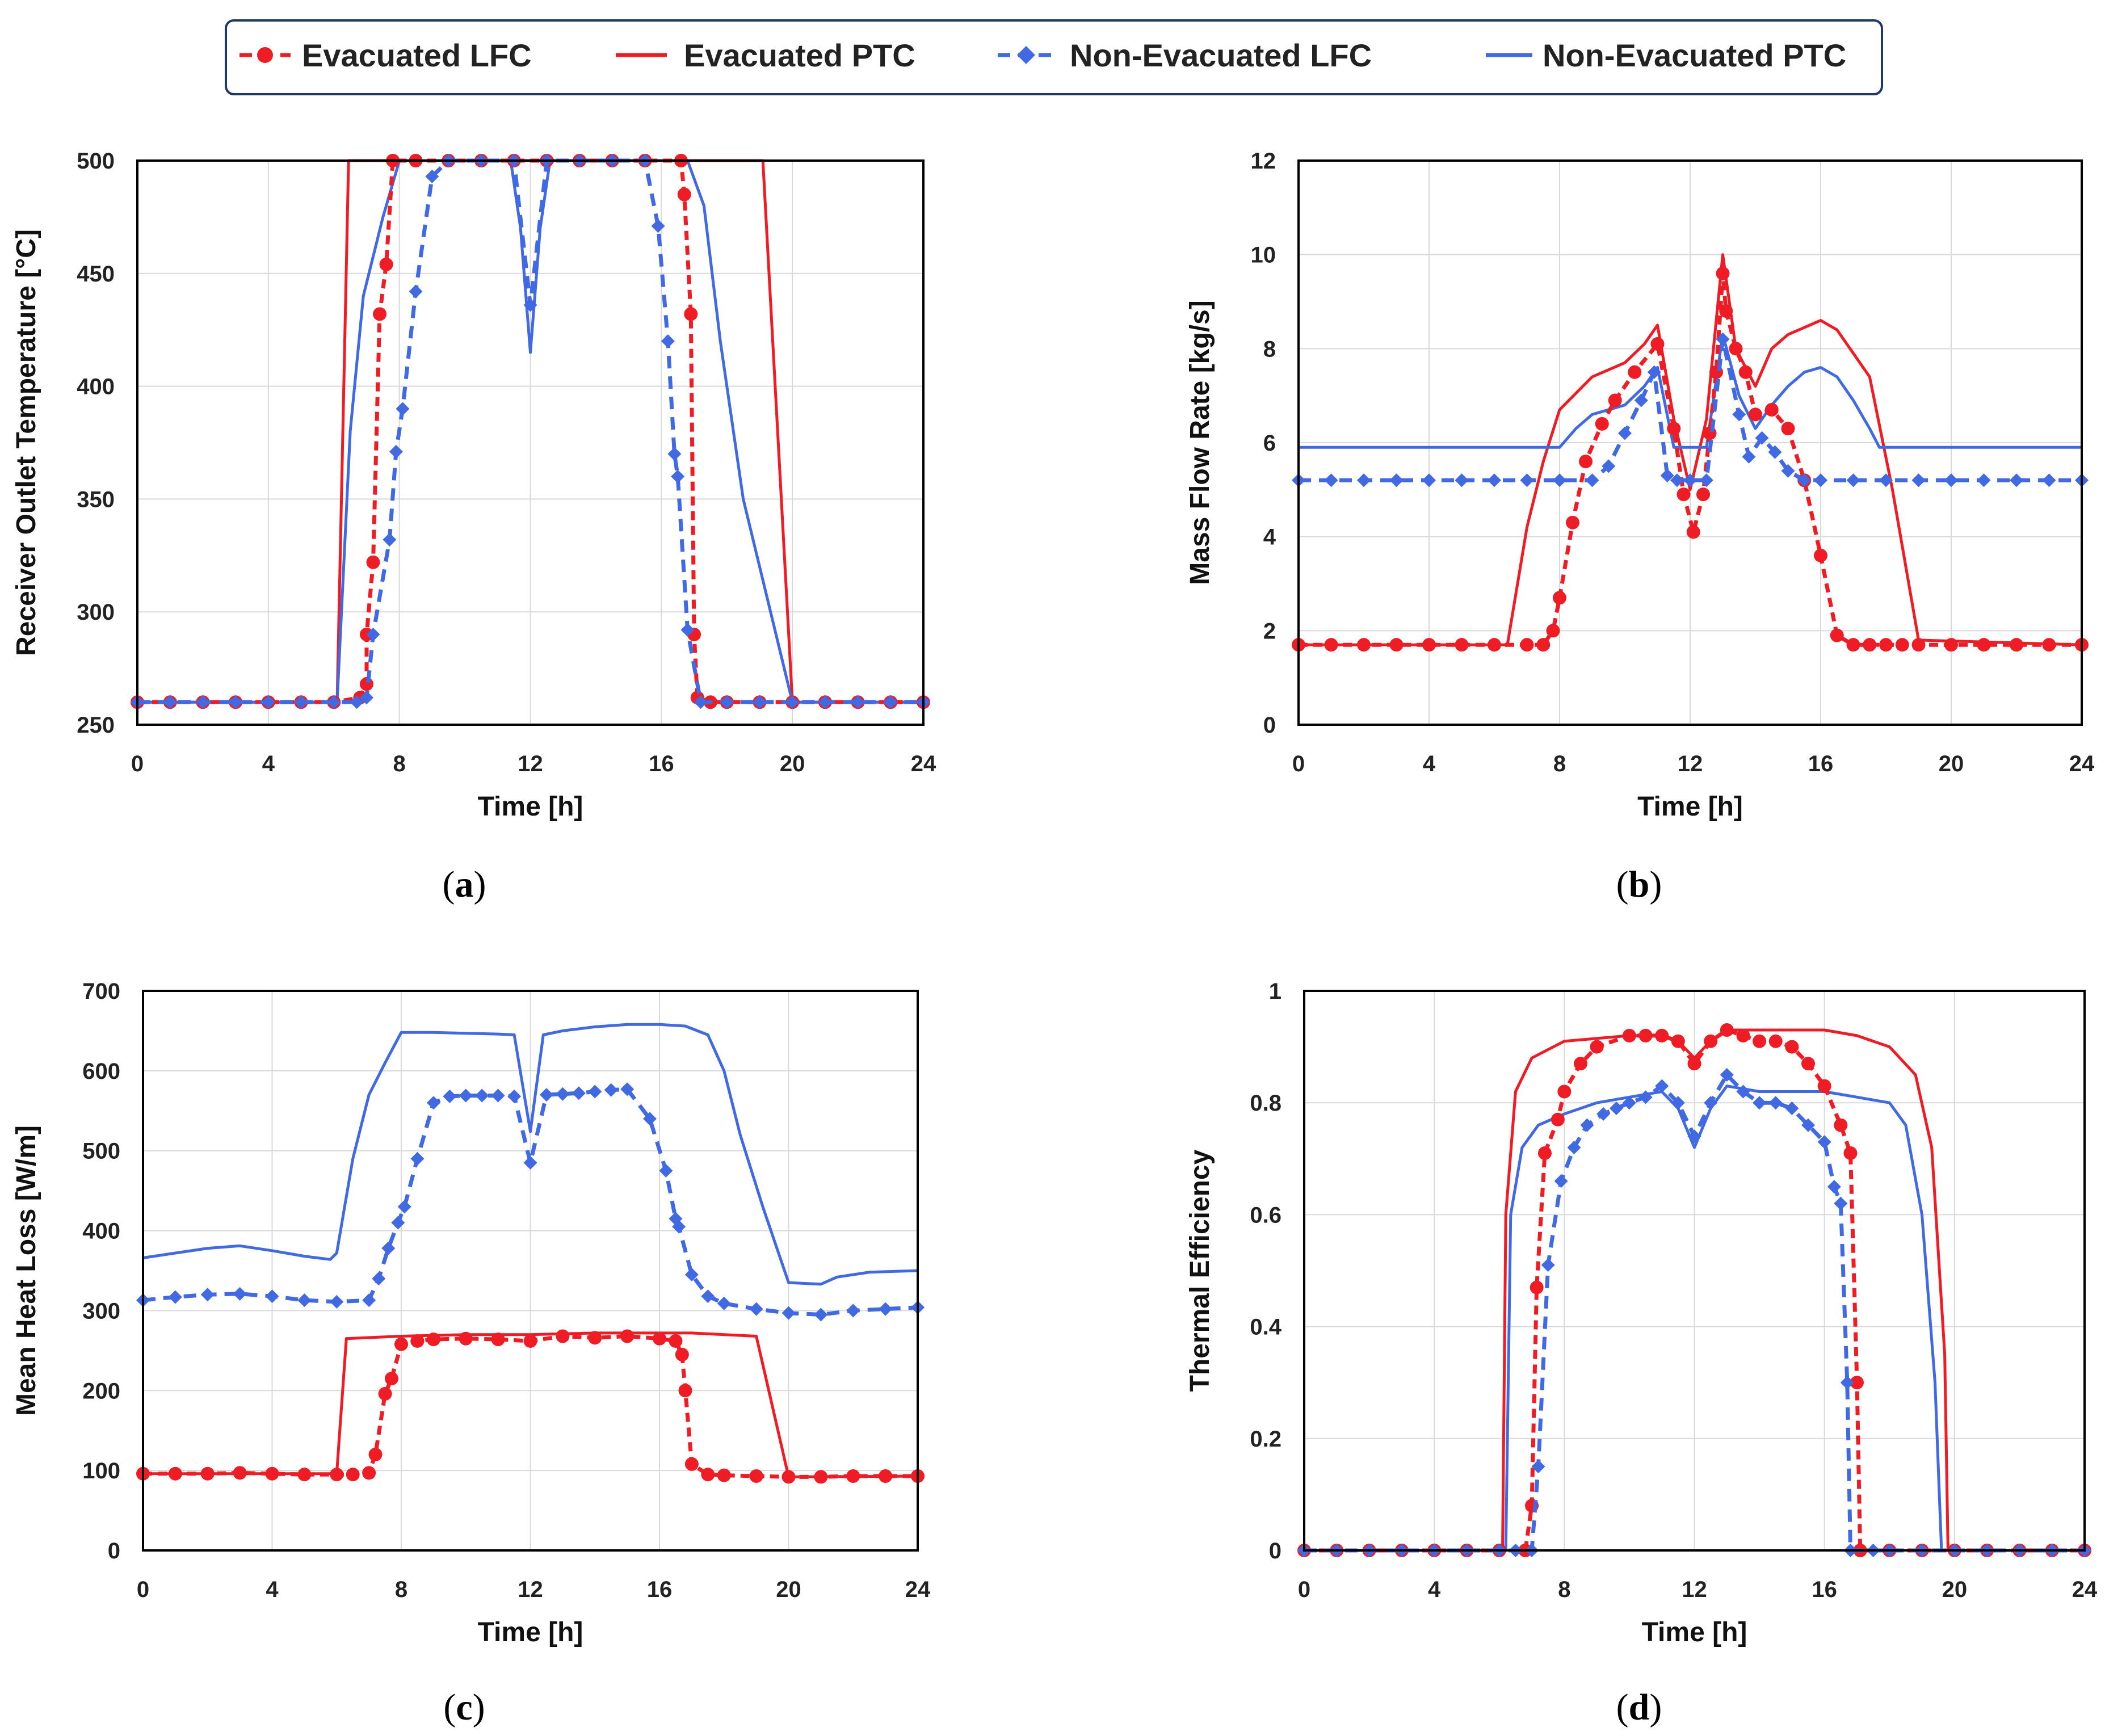 The height and width of the screenshot is (1736, 2105). What do you see at coordinates (1275, 1551) in the screenshot?
I see `y-tick-label: 0` at bounding box center [1275, 1551].